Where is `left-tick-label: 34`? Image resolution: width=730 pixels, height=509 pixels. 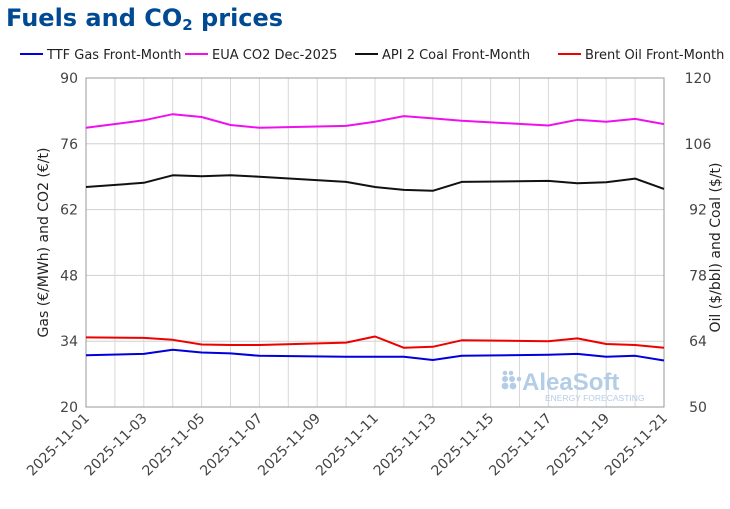
left-tick-label: 34 is located at coordinates (69, 342).